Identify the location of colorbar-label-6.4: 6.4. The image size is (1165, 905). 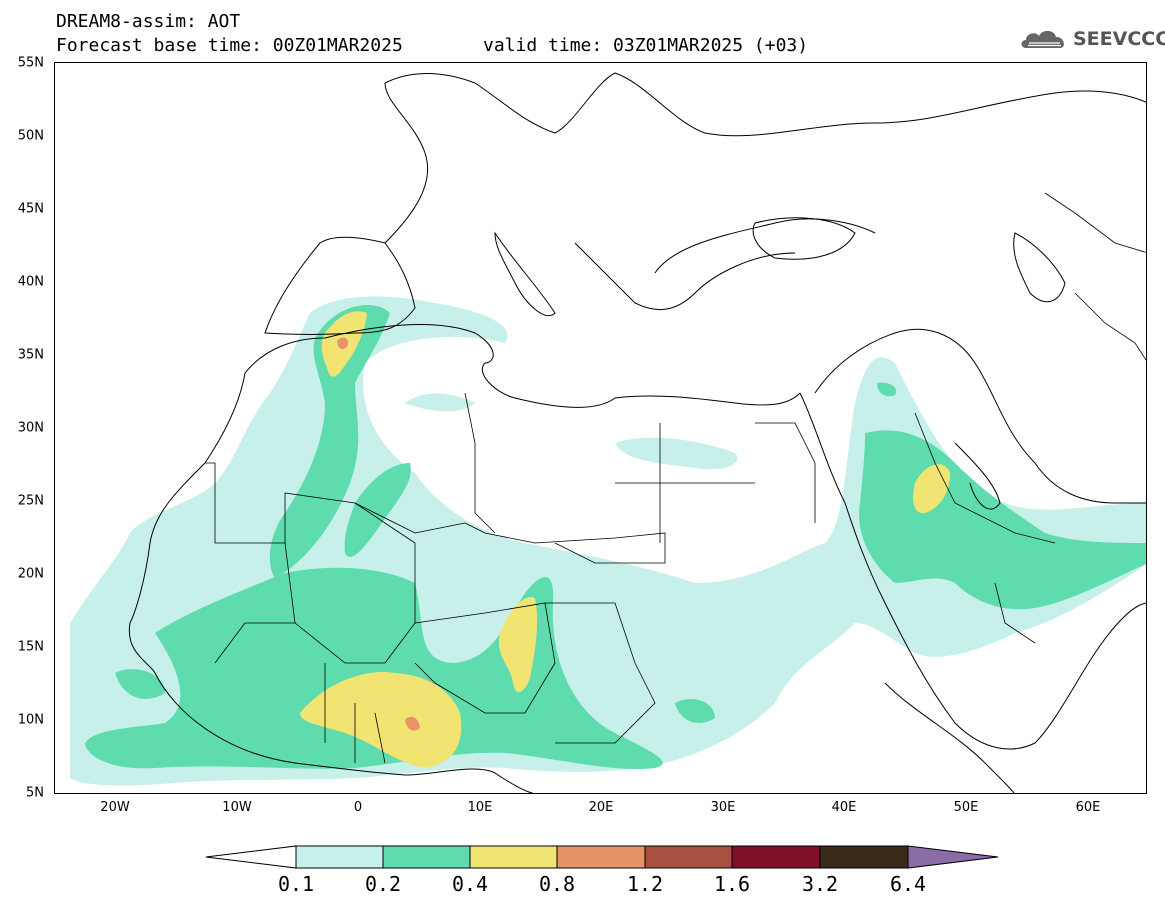
(908, 884).